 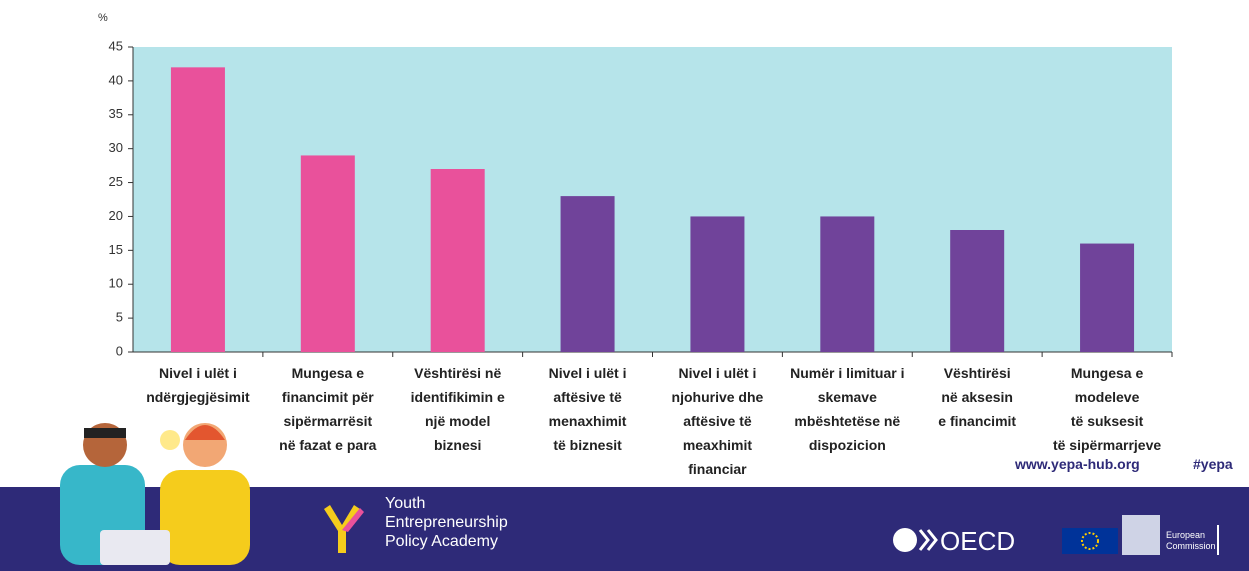 What do you see at coordinates (344, 529) in the screenshot?
I see `y-logo` at bounding box center [344, 529].